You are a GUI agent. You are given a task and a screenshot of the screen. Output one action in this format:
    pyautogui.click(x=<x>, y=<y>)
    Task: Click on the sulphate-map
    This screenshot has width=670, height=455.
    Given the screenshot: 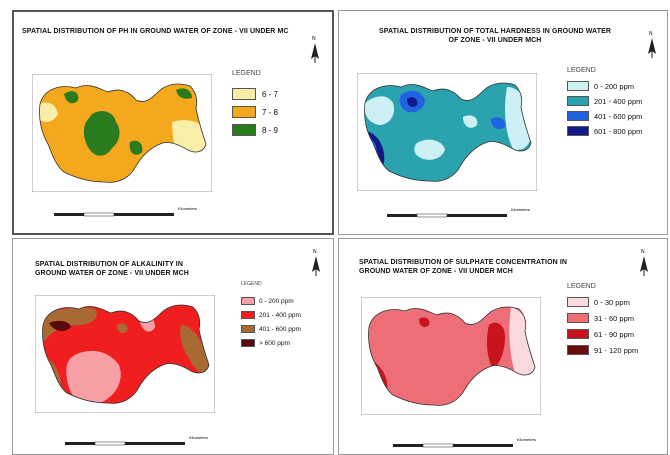 What is the action you would take?
    pyautogui.click(x=451, y=356)
    